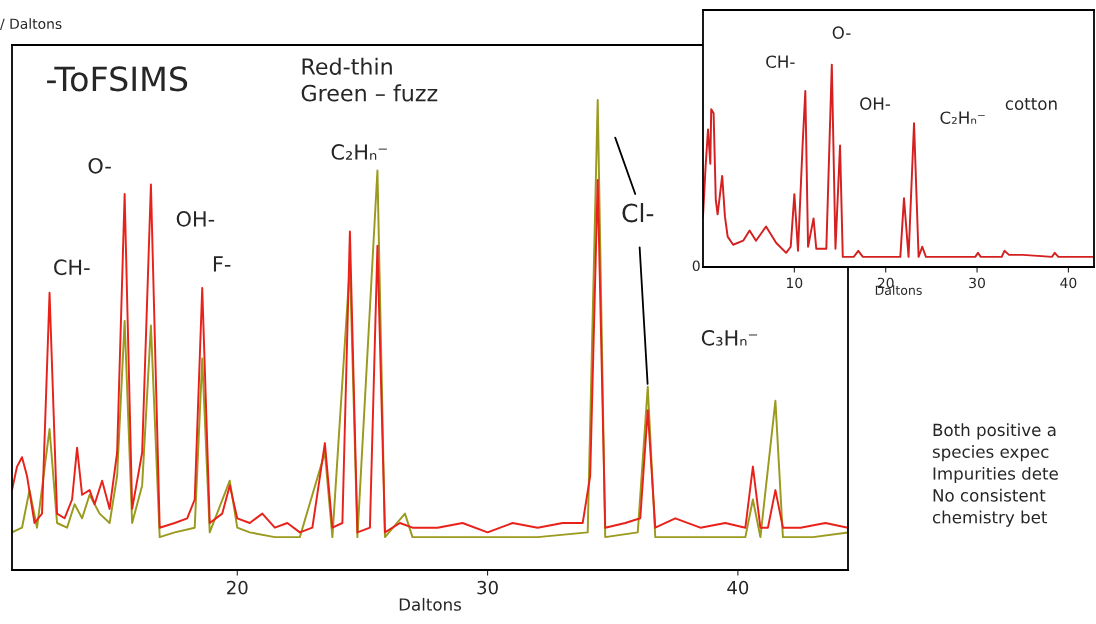 The image size is (1096, 624). I want to click on annotation: 0, so click(696, 266).